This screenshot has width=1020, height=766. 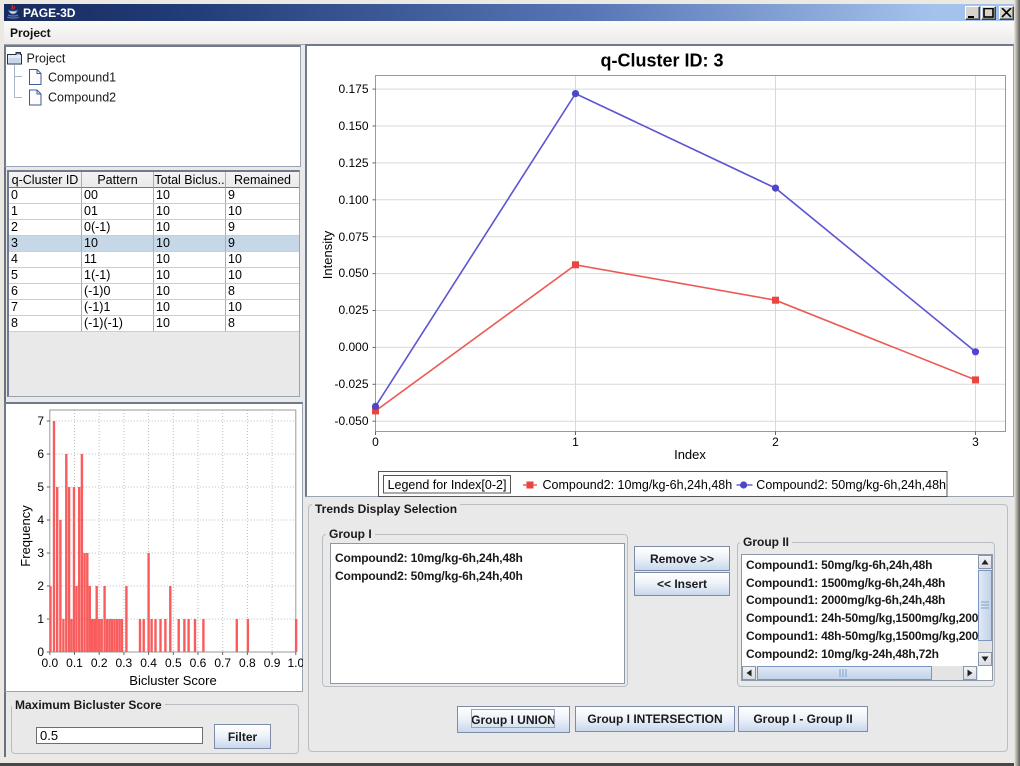 What do you see at coordinates (40, 520) in the screenshot?
I see `svg-text: 4` at bounding box center [40, 520].